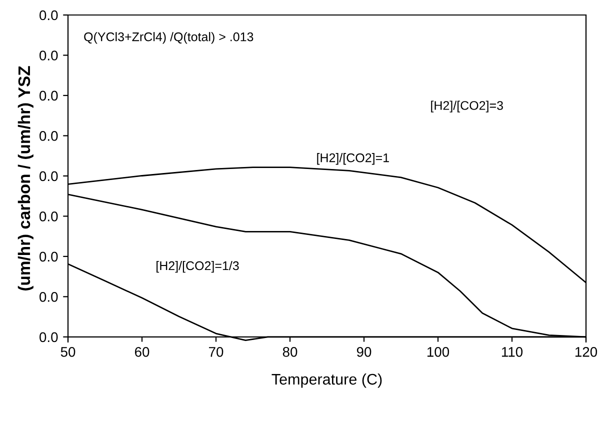  I want to click on x-tick-label: 60, so click(142, 352).